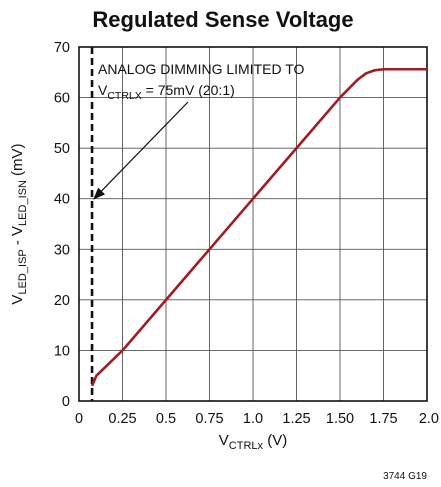 This screenshot has width=441, height=487. What do you see at coordinates (253, 442) in the screenshot?
I see `x-axis-label: VCTRLx (V)` at bounding box center [253, 442].